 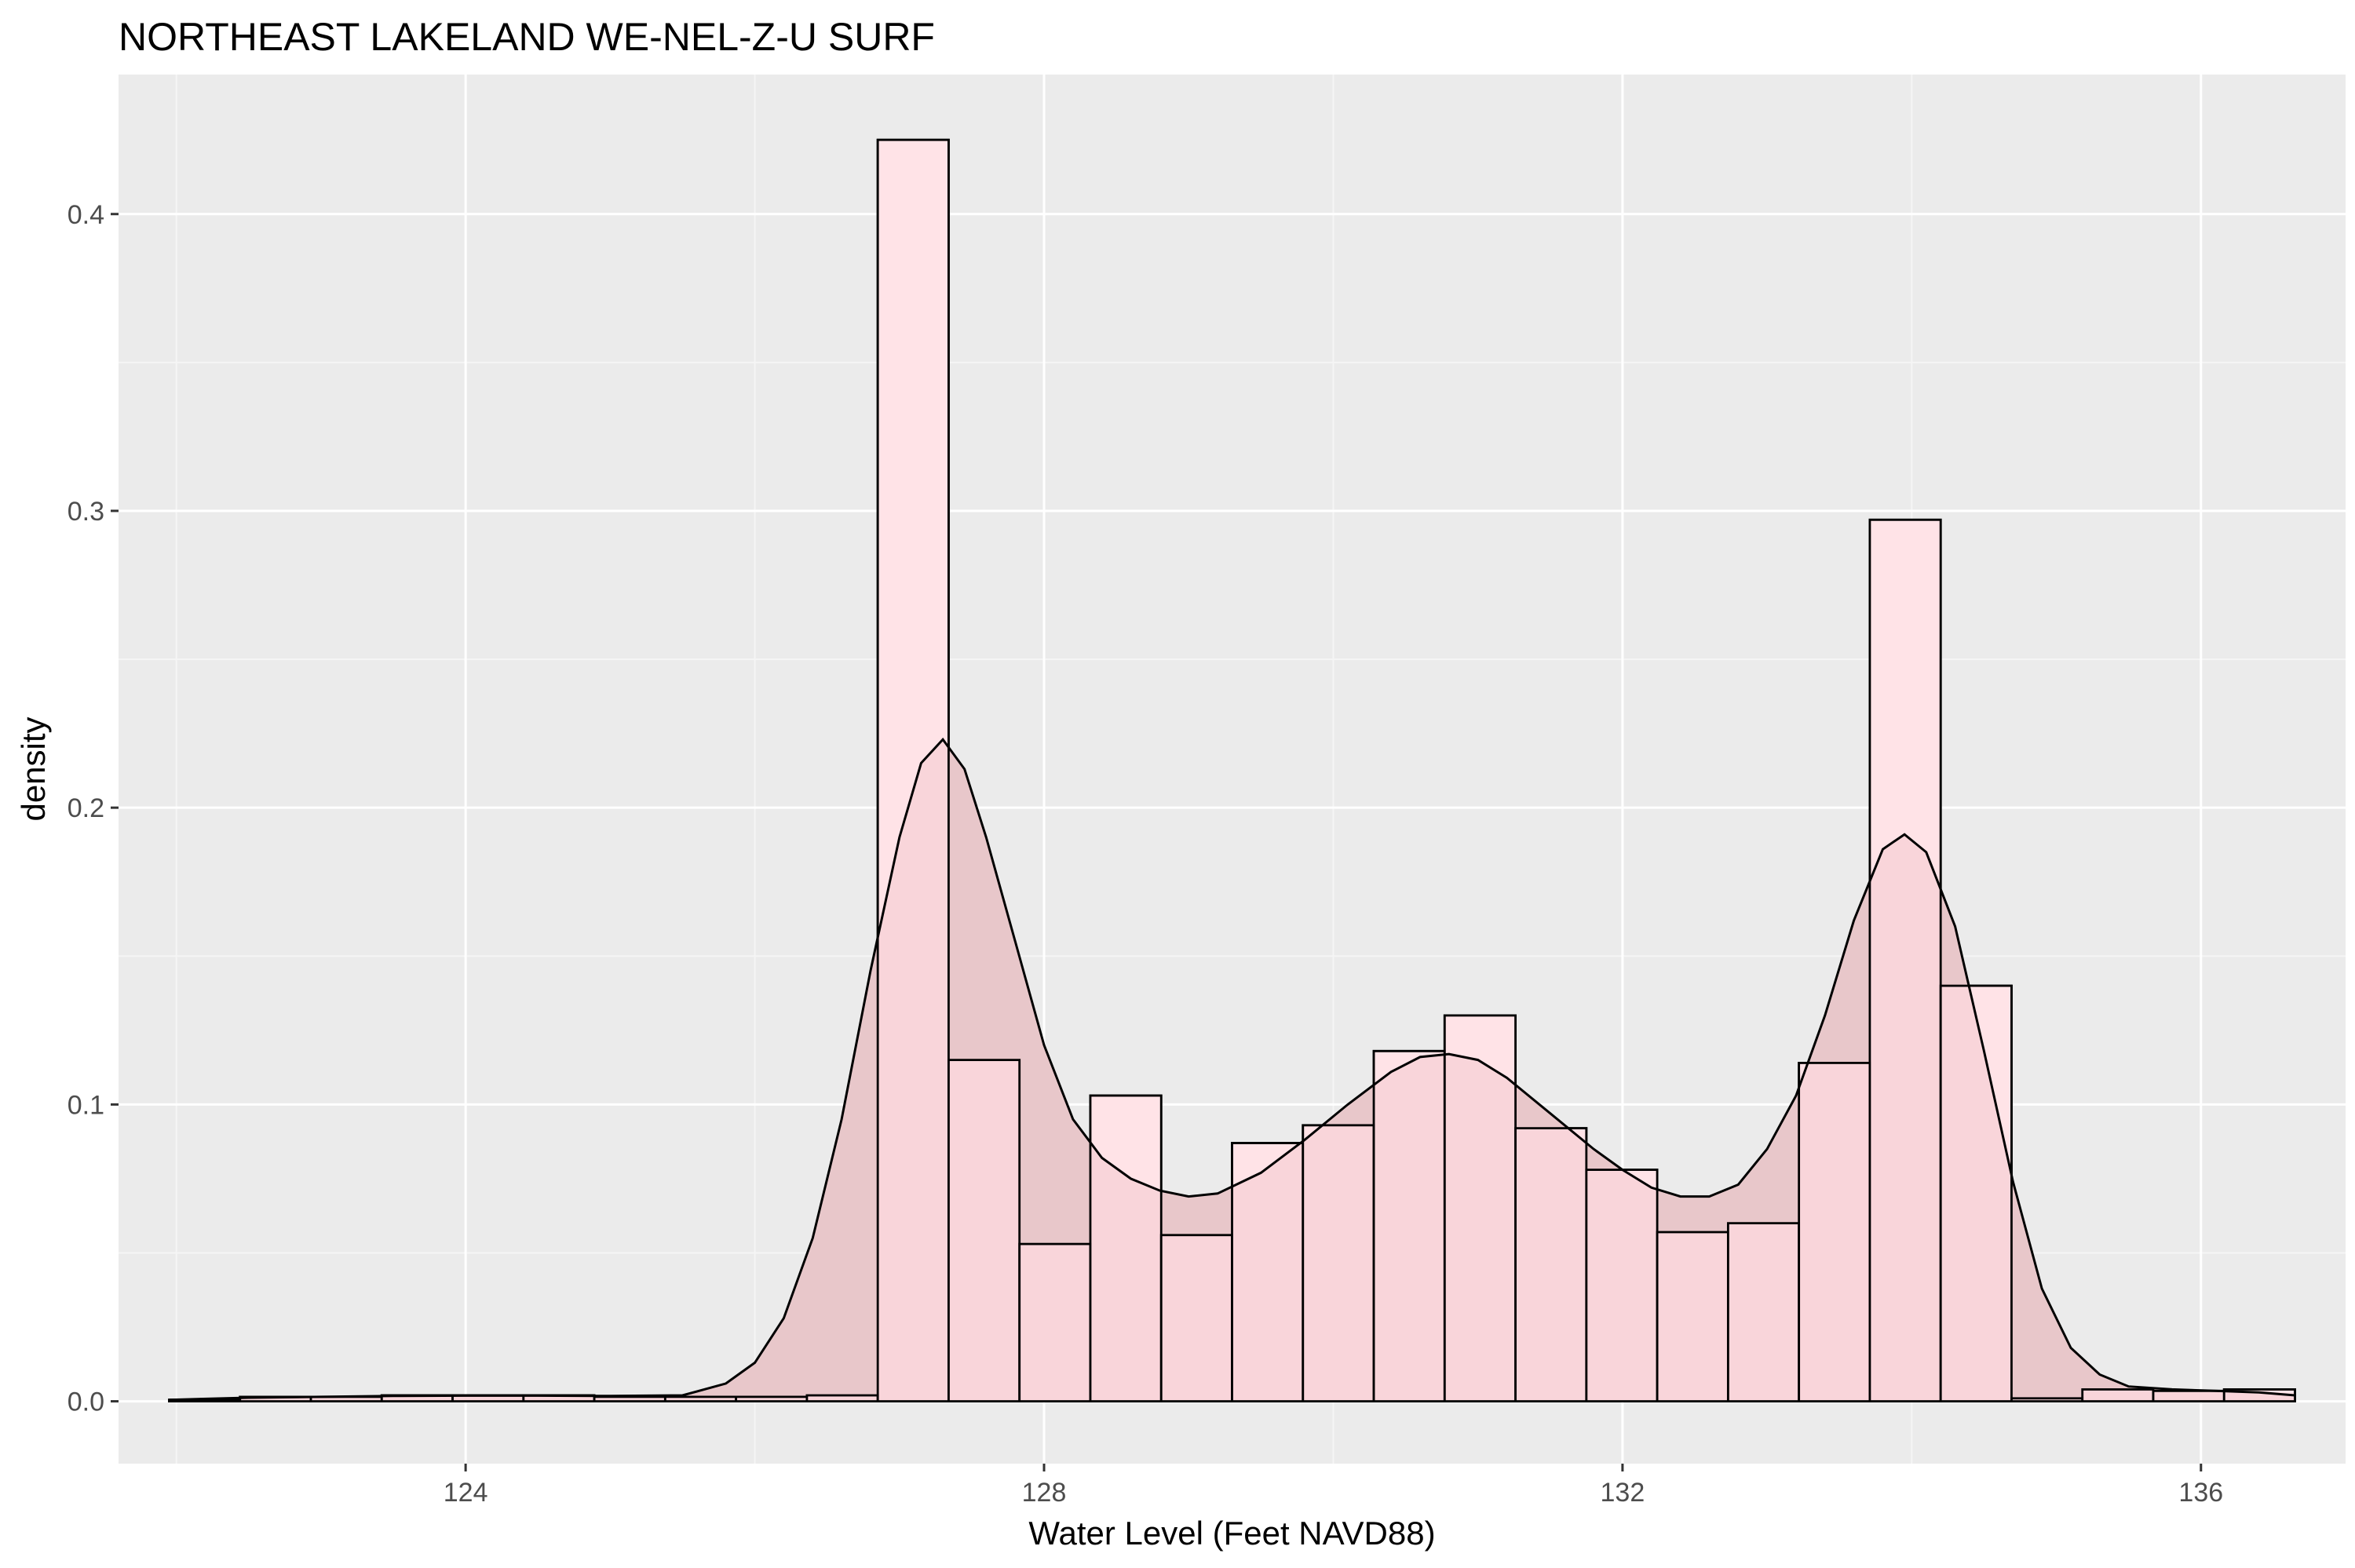 I want to click on y-axis-title: density, so click(x=33, y=769).